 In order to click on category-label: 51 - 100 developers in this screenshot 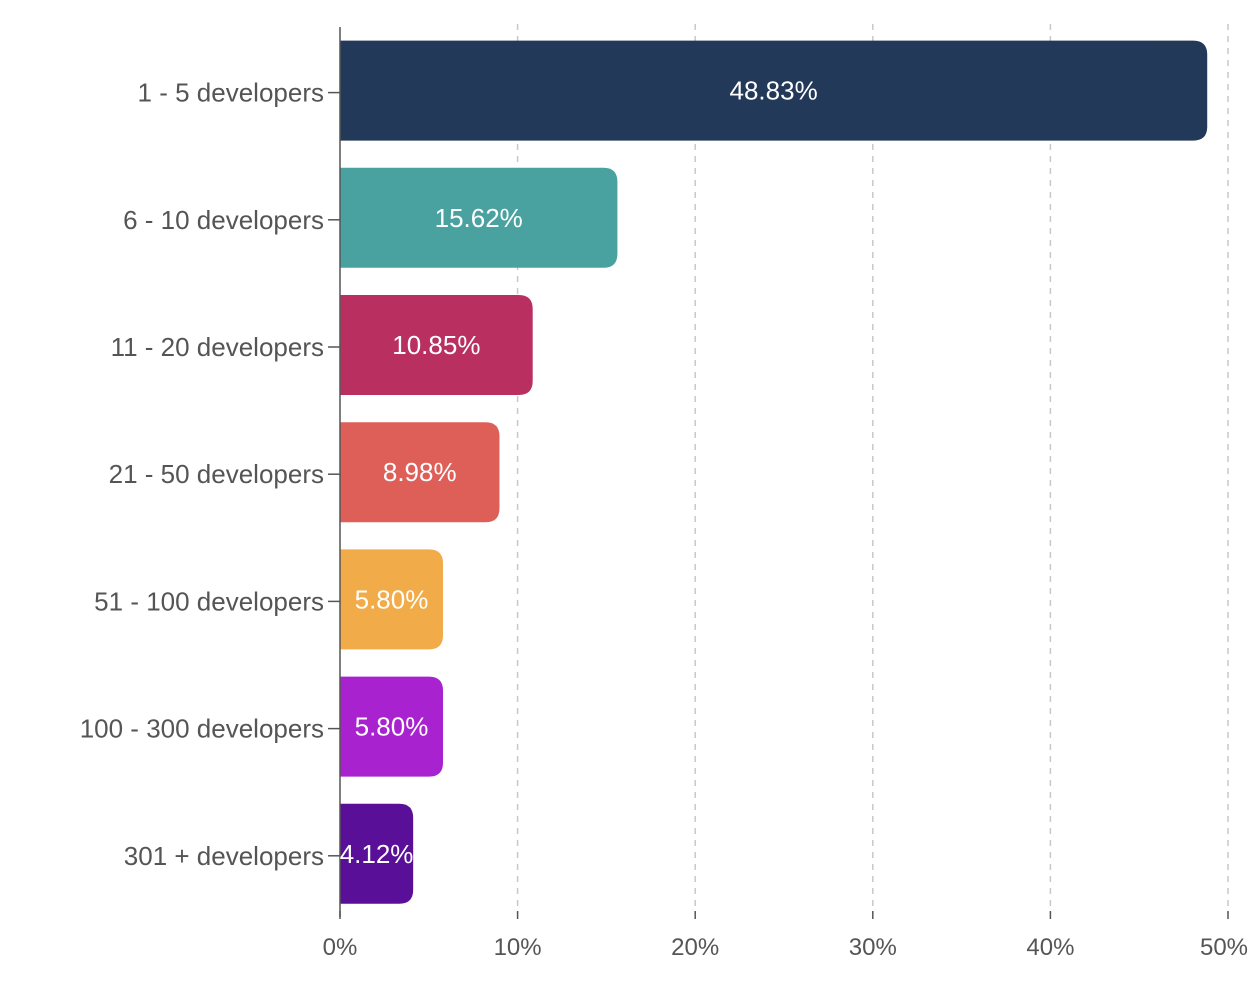, I will do `click(209, 601)`.